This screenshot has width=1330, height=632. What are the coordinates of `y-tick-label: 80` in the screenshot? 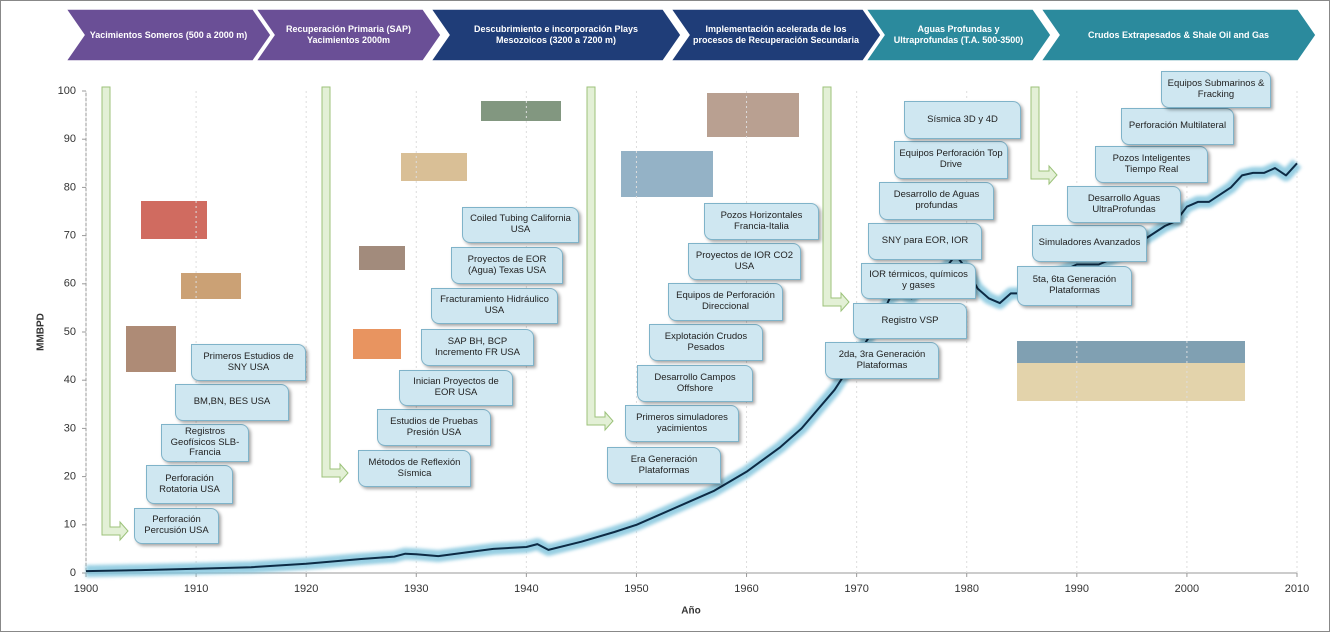 It's located at (70, 187).